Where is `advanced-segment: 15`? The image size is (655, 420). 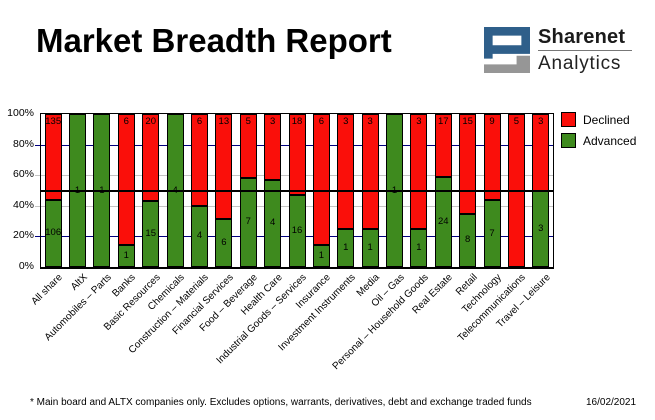
advanced-segment: 15 is located at coordinates (151, 234).